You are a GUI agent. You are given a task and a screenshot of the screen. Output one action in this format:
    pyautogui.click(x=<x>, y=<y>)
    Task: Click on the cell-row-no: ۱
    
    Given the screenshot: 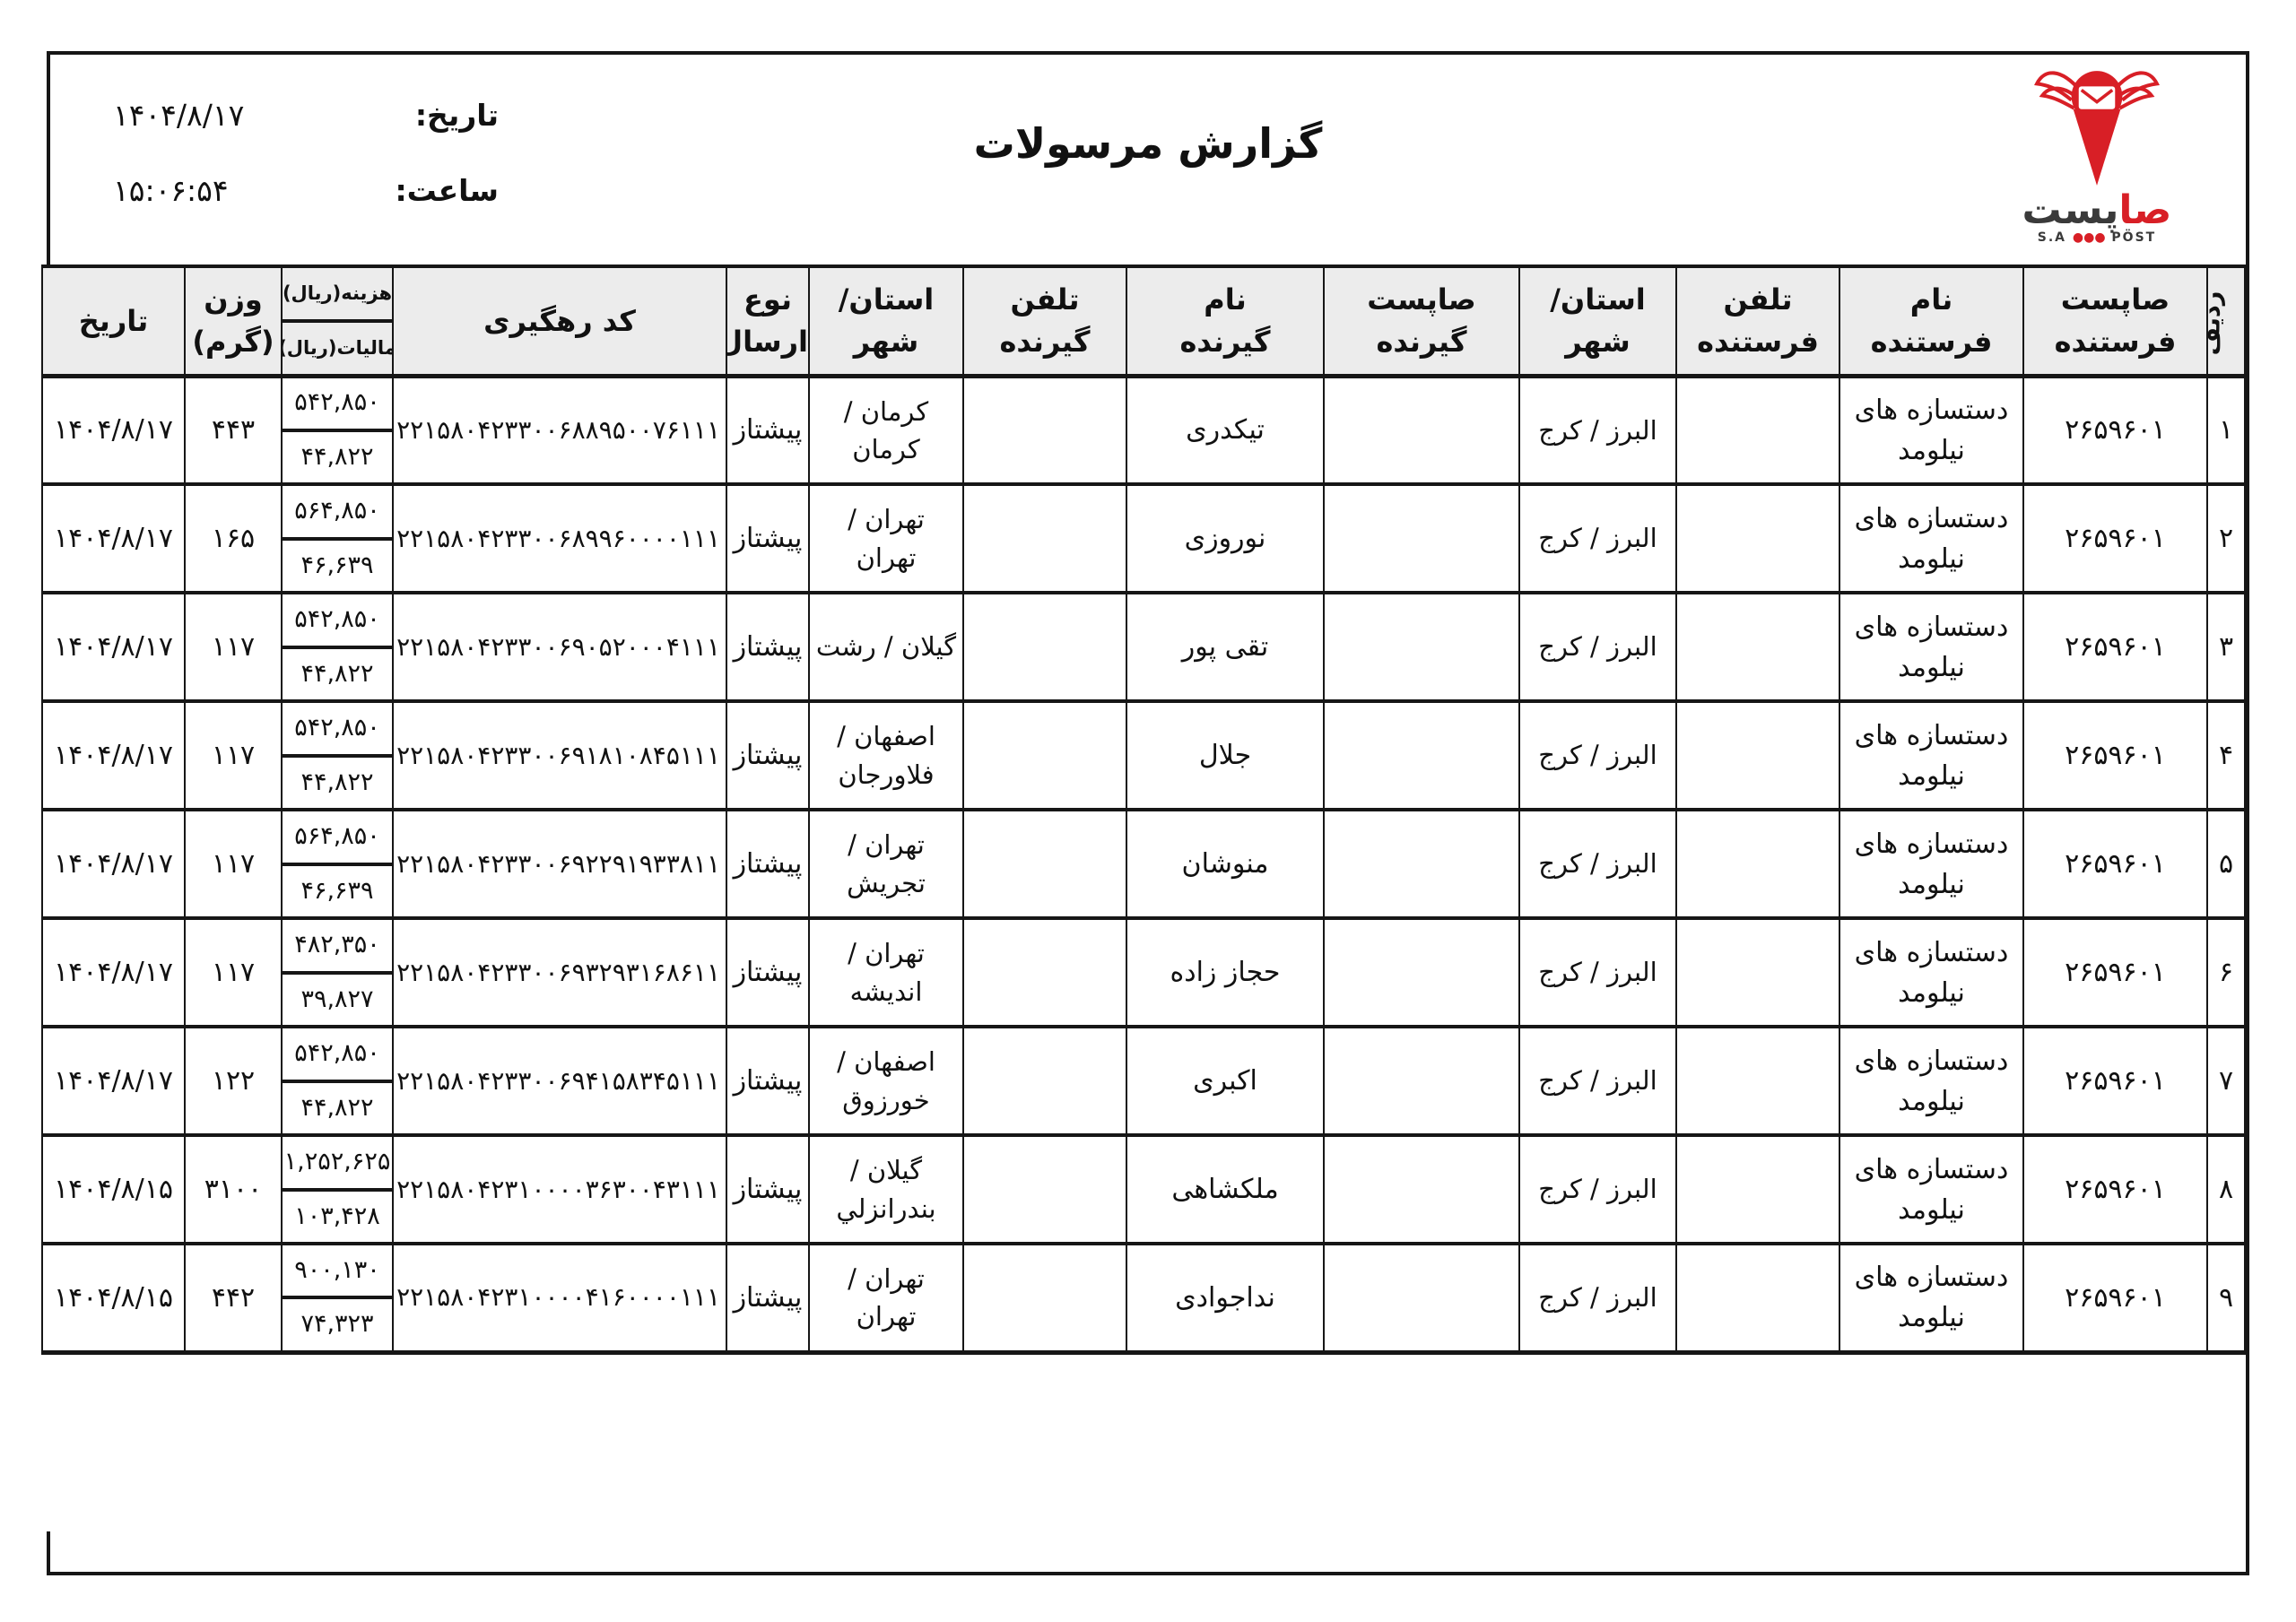 What is the action you would take?
    pyautogui.click(x=2226, y=430)
    